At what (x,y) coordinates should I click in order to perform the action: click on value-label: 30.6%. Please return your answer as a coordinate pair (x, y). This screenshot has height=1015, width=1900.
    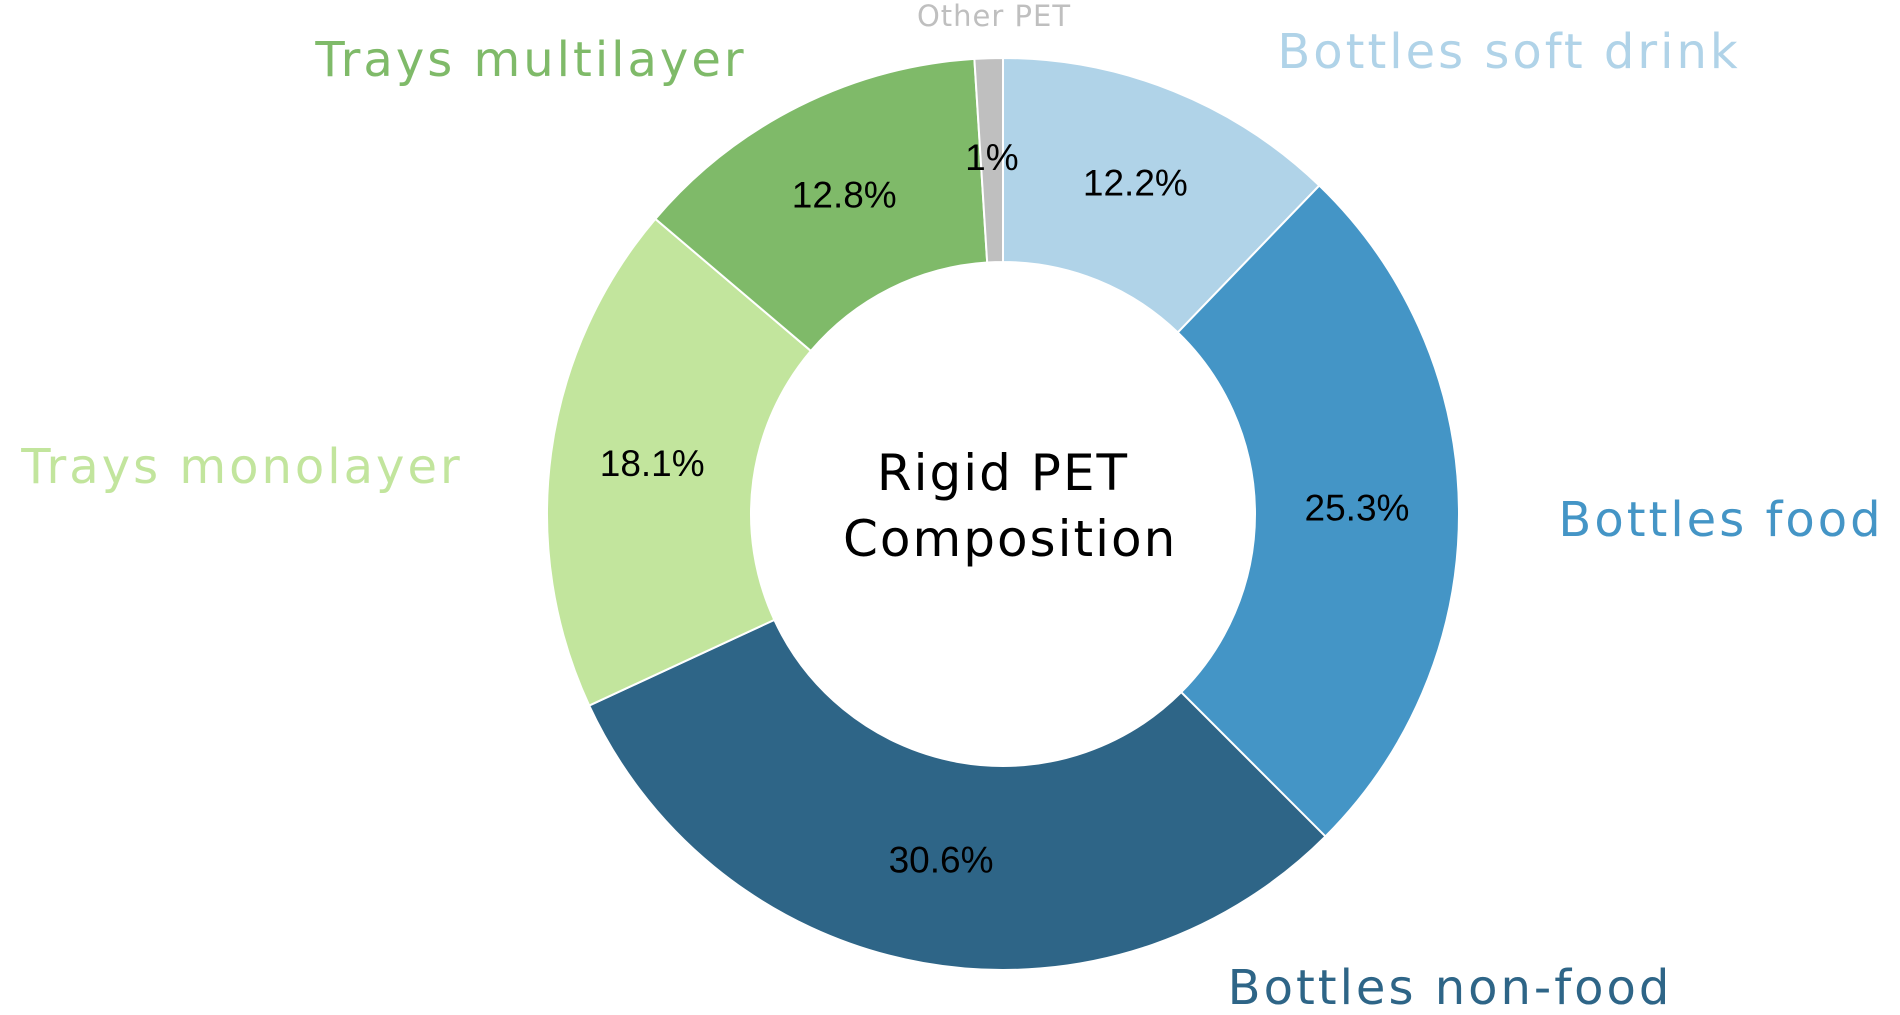
    Looking at the image, I should click on (941, 859).